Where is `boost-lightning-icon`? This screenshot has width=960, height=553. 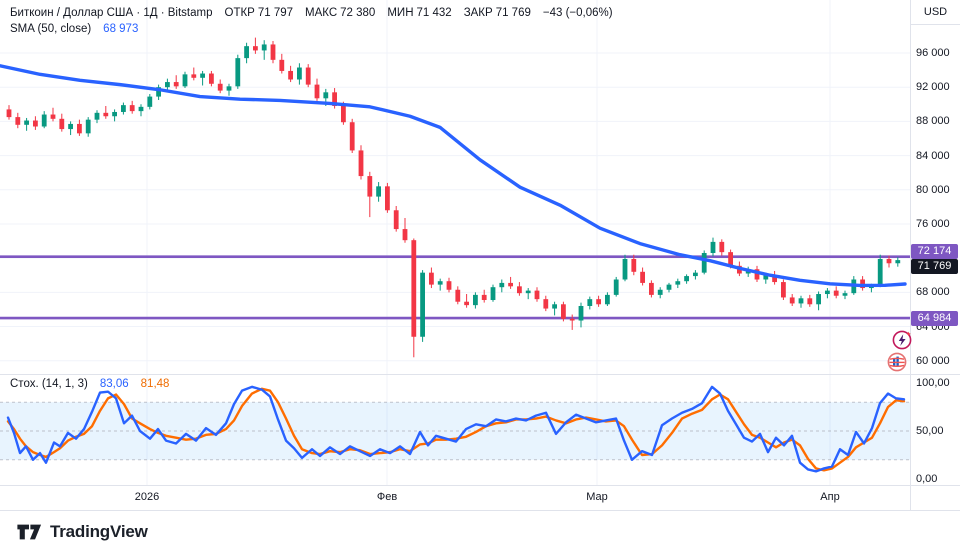 boost-lightning-icon is located at coordinates (902, 340).